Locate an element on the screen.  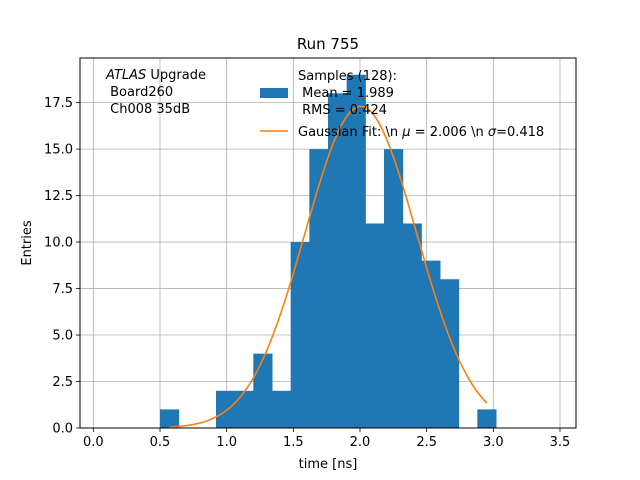
x-tick-label: 1.0 is located at coordinates (226, 442).